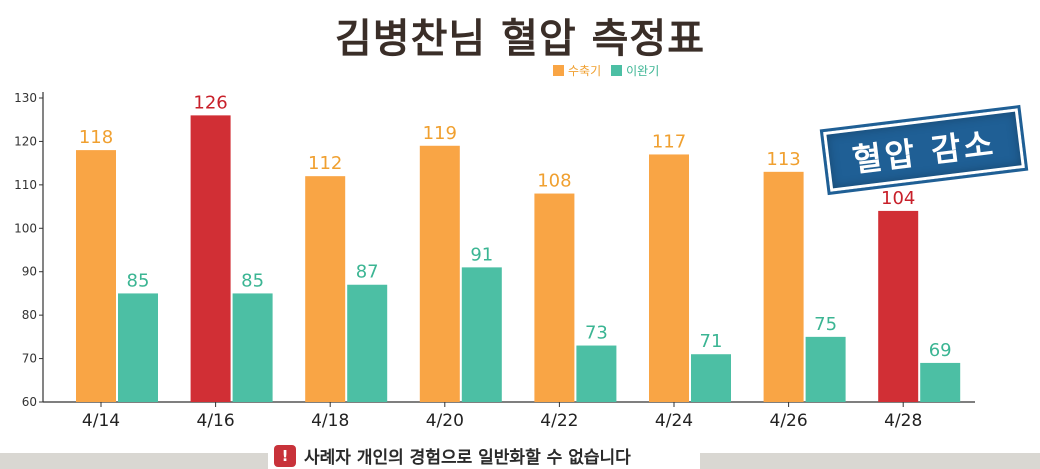  What do you see at coordinates (585, 71) in the screenshot?
I see `legend-label-systolic: 수축기` at bounding box center [585, 71].